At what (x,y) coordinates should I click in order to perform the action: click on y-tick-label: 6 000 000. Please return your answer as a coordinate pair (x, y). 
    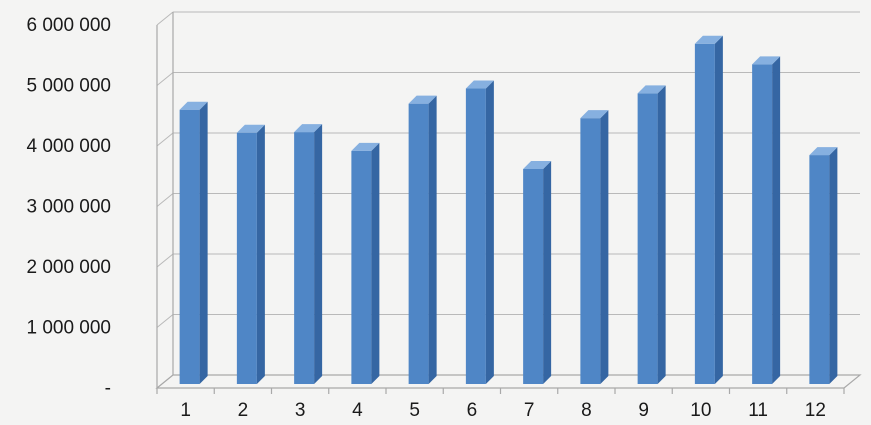
    Looking at the image, I should click on (68, 25).